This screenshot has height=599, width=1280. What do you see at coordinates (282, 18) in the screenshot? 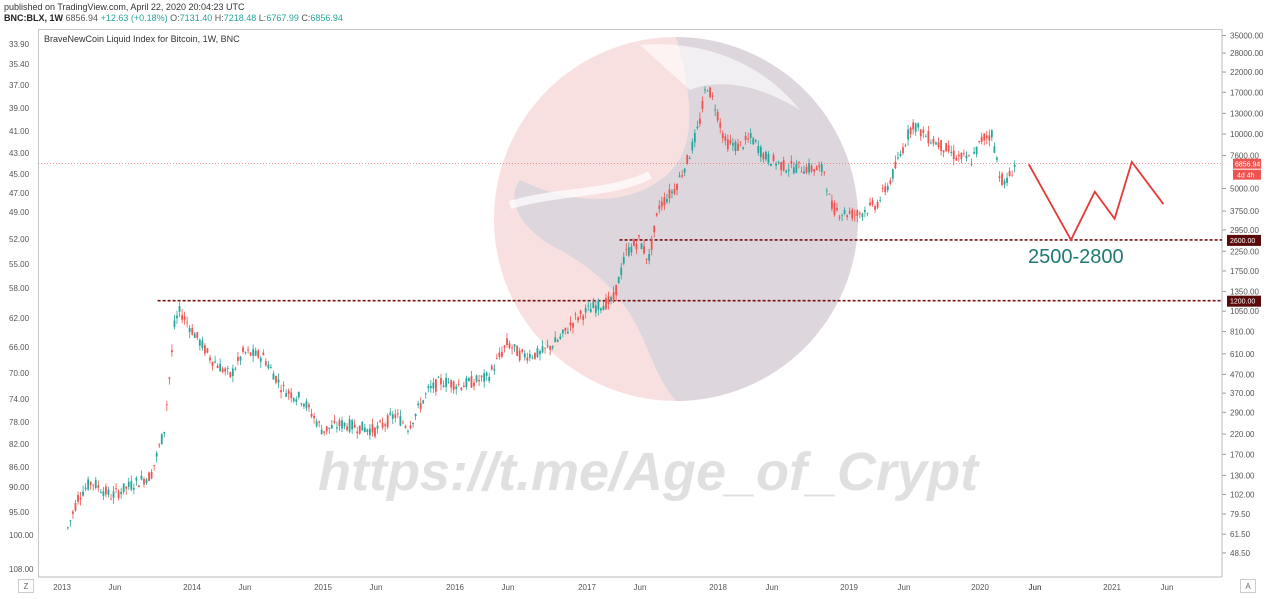
I see `low-value: 6767.99` at bounding box center [282, 18].